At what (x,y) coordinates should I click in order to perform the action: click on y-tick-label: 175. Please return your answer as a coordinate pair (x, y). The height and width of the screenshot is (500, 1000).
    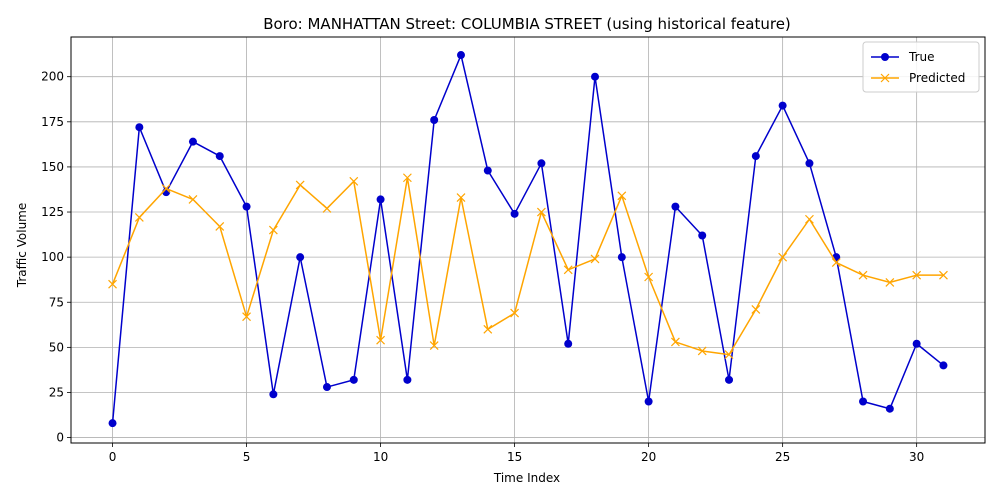
    Looking at the image, I should click on (52, 122).